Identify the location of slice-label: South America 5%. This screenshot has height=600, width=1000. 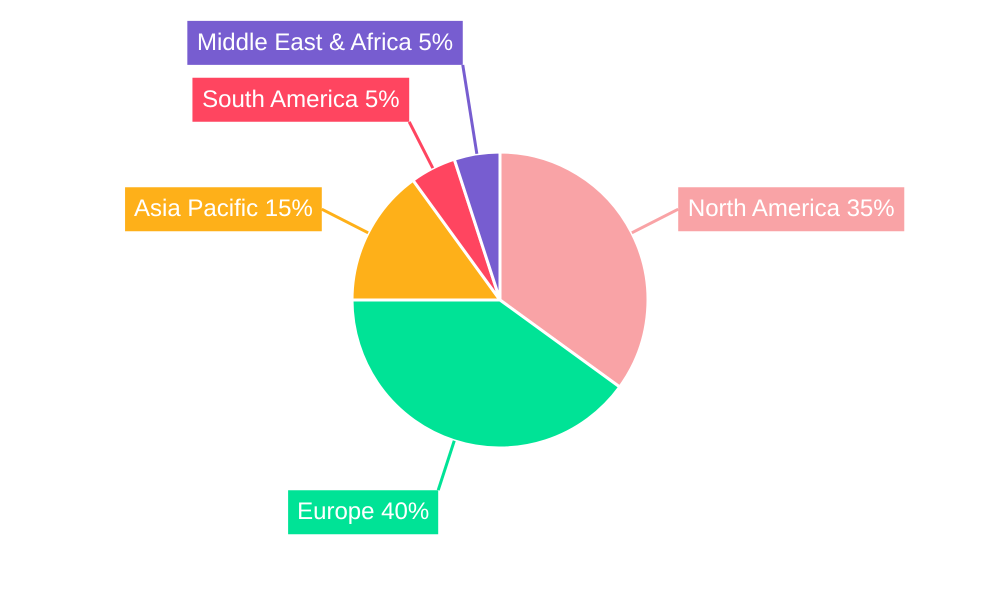
(301, 99).